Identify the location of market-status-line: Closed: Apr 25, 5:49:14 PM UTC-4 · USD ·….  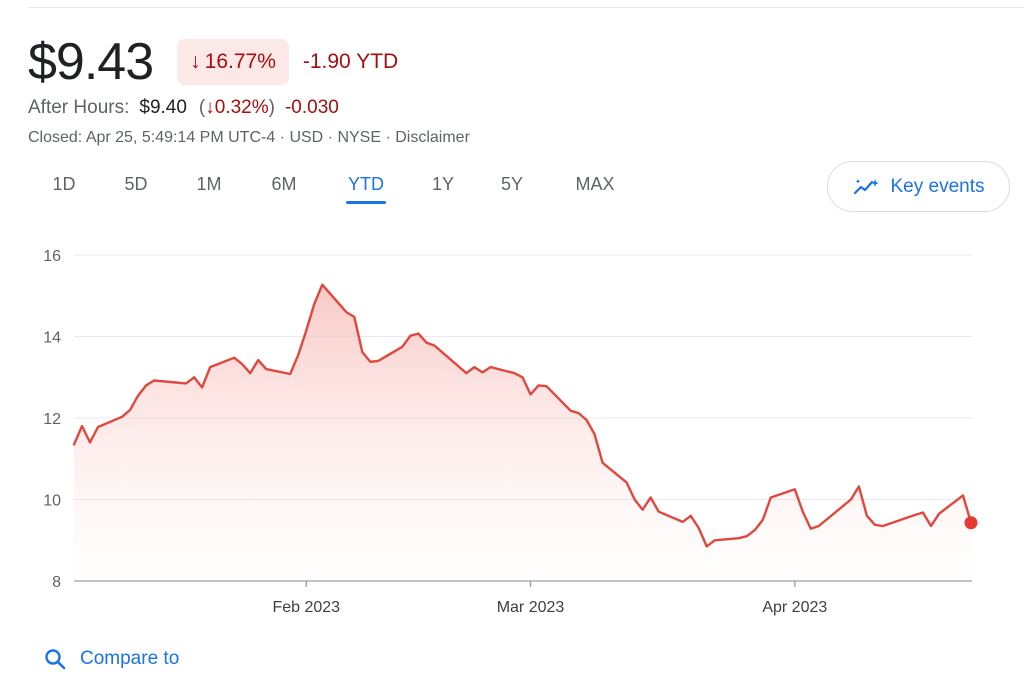
(249, 137).